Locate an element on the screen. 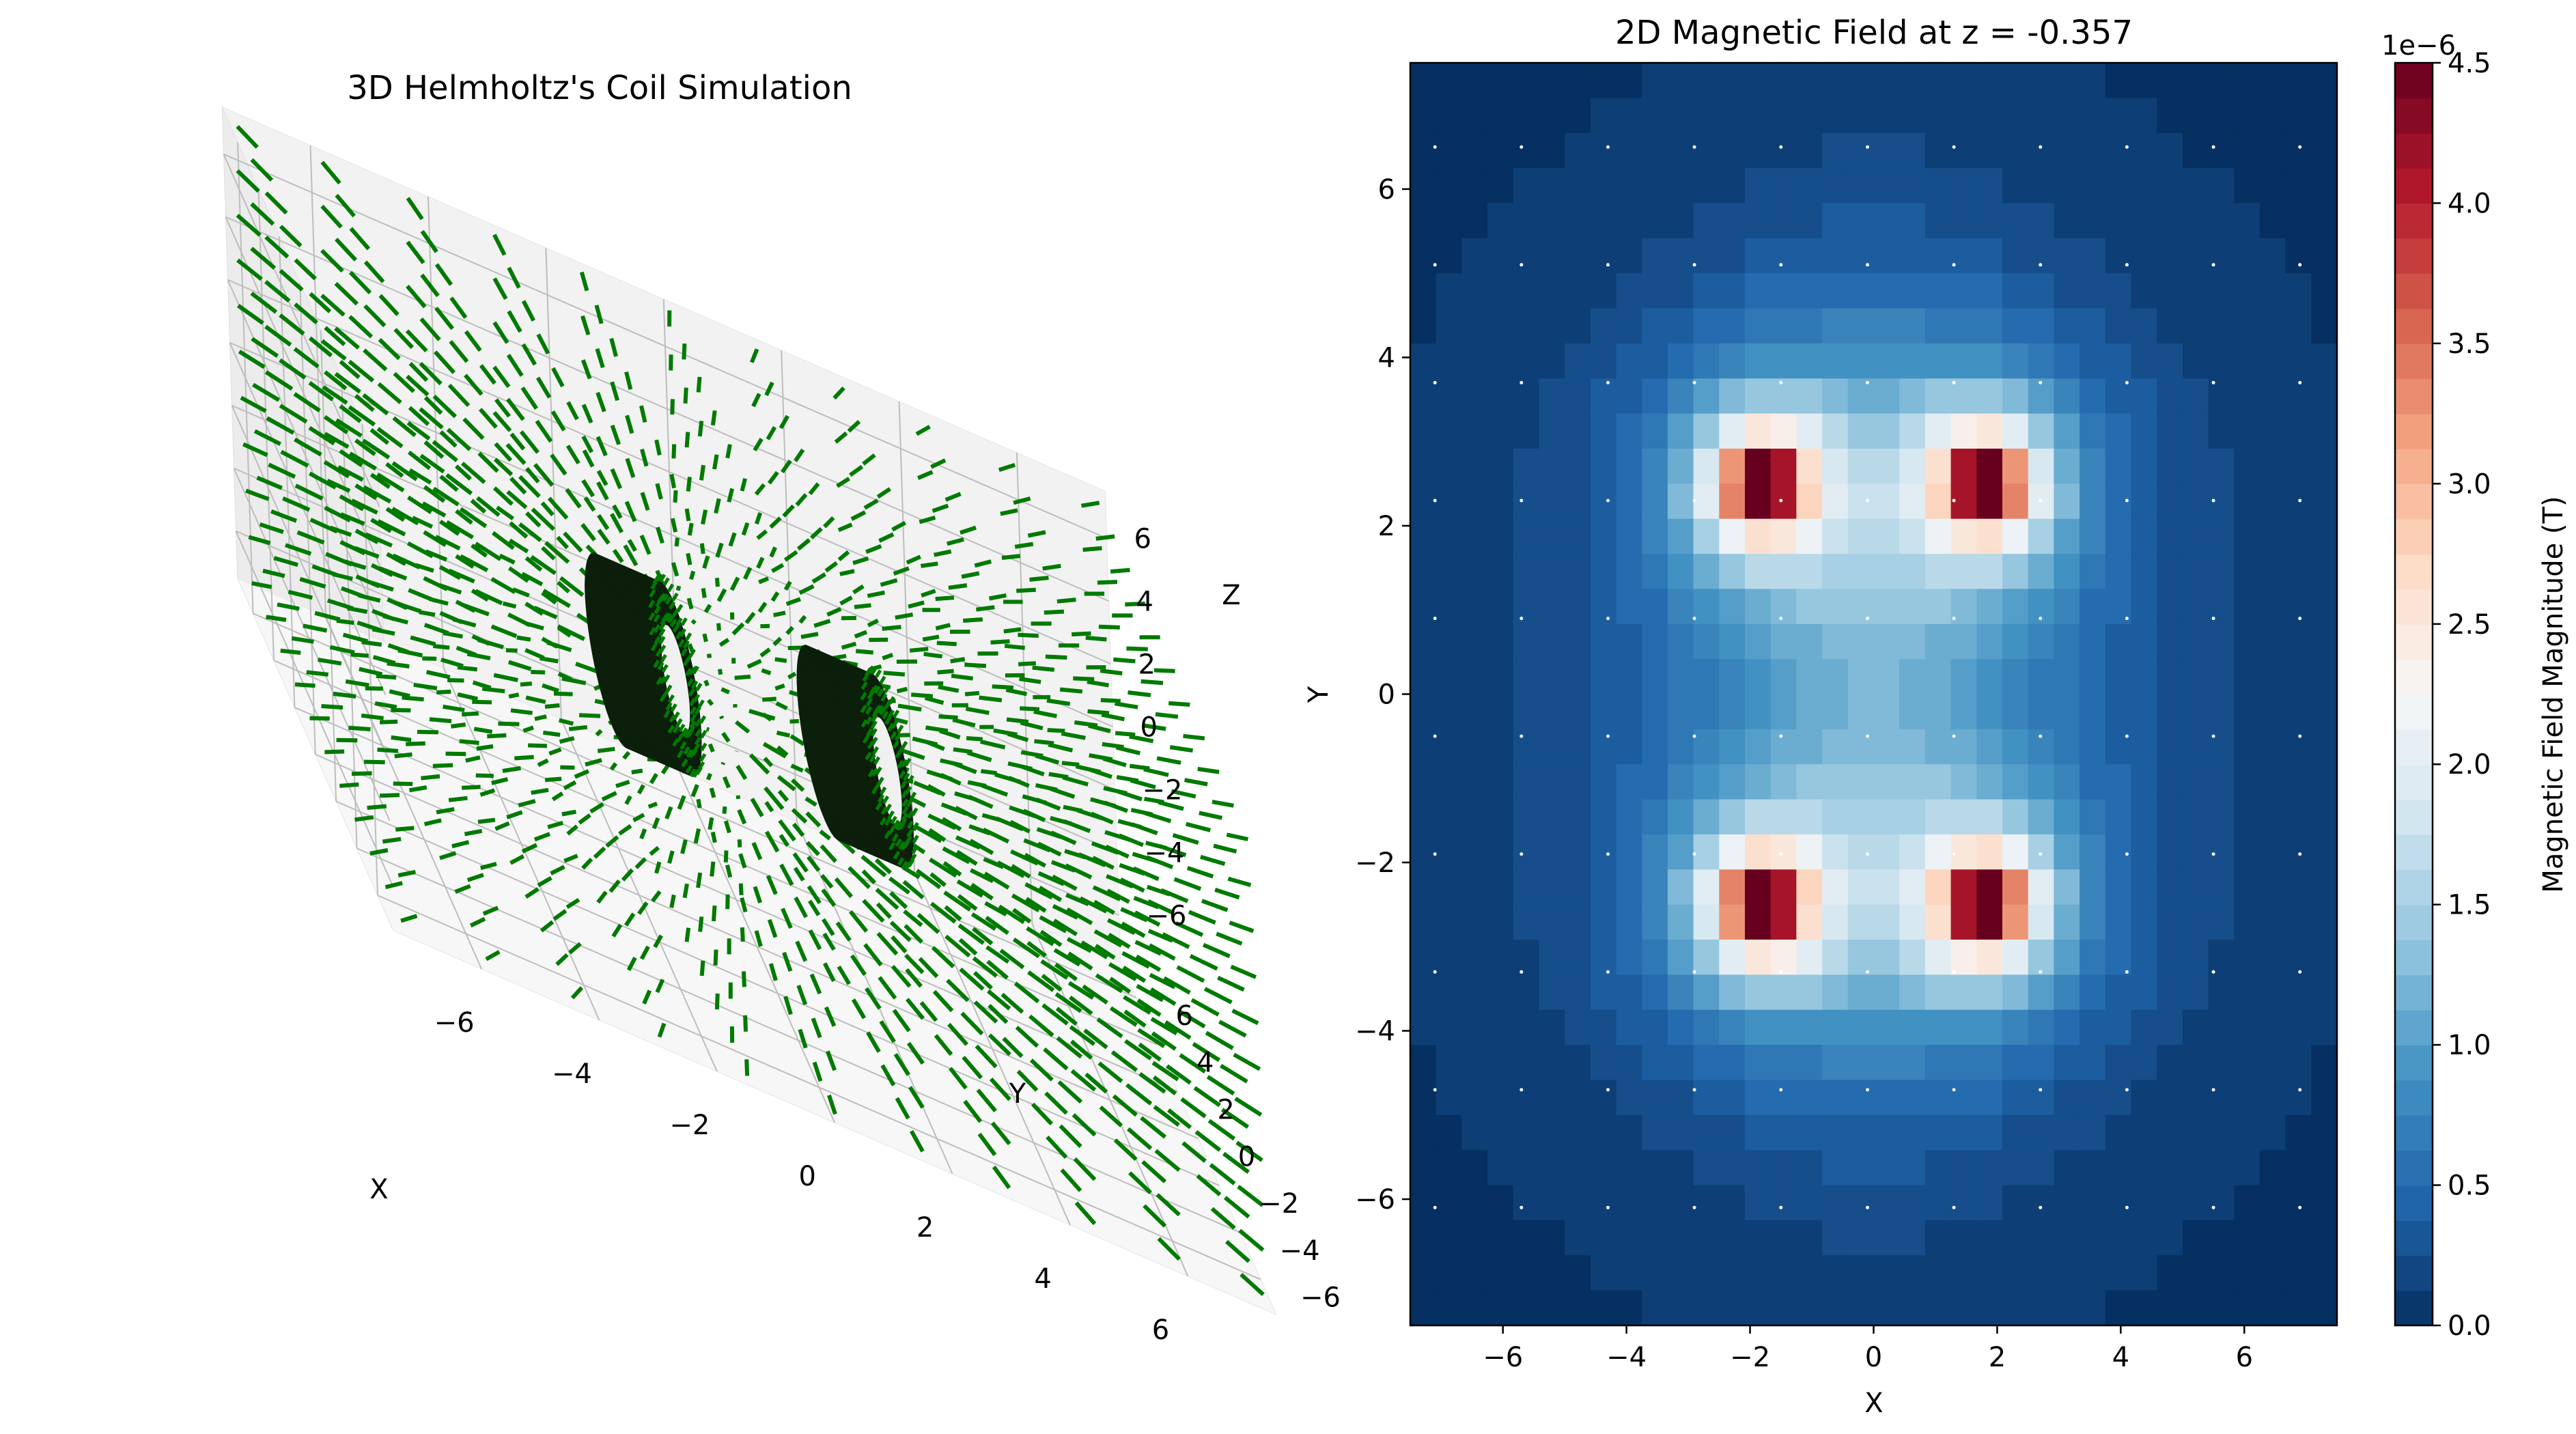 This screenshot has height=1434, width=2576. y-tick-label-3d: −6 is located at coordinates (1320, 1298).